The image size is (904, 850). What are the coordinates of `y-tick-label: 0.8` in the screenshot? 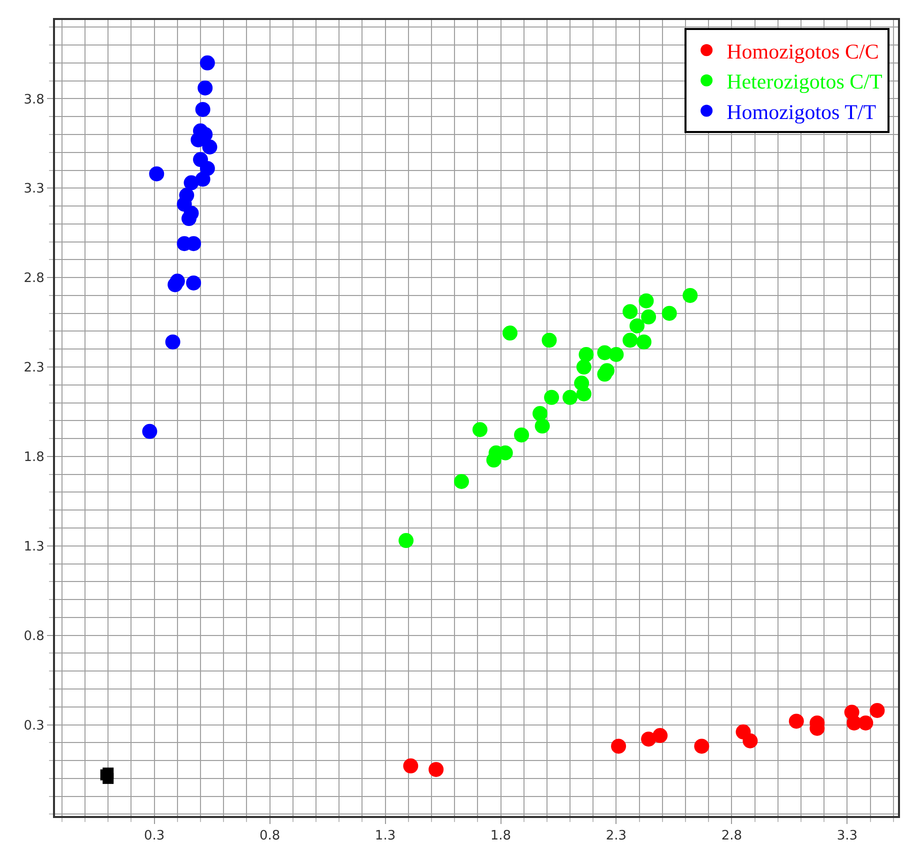 It's located at (34, 636).